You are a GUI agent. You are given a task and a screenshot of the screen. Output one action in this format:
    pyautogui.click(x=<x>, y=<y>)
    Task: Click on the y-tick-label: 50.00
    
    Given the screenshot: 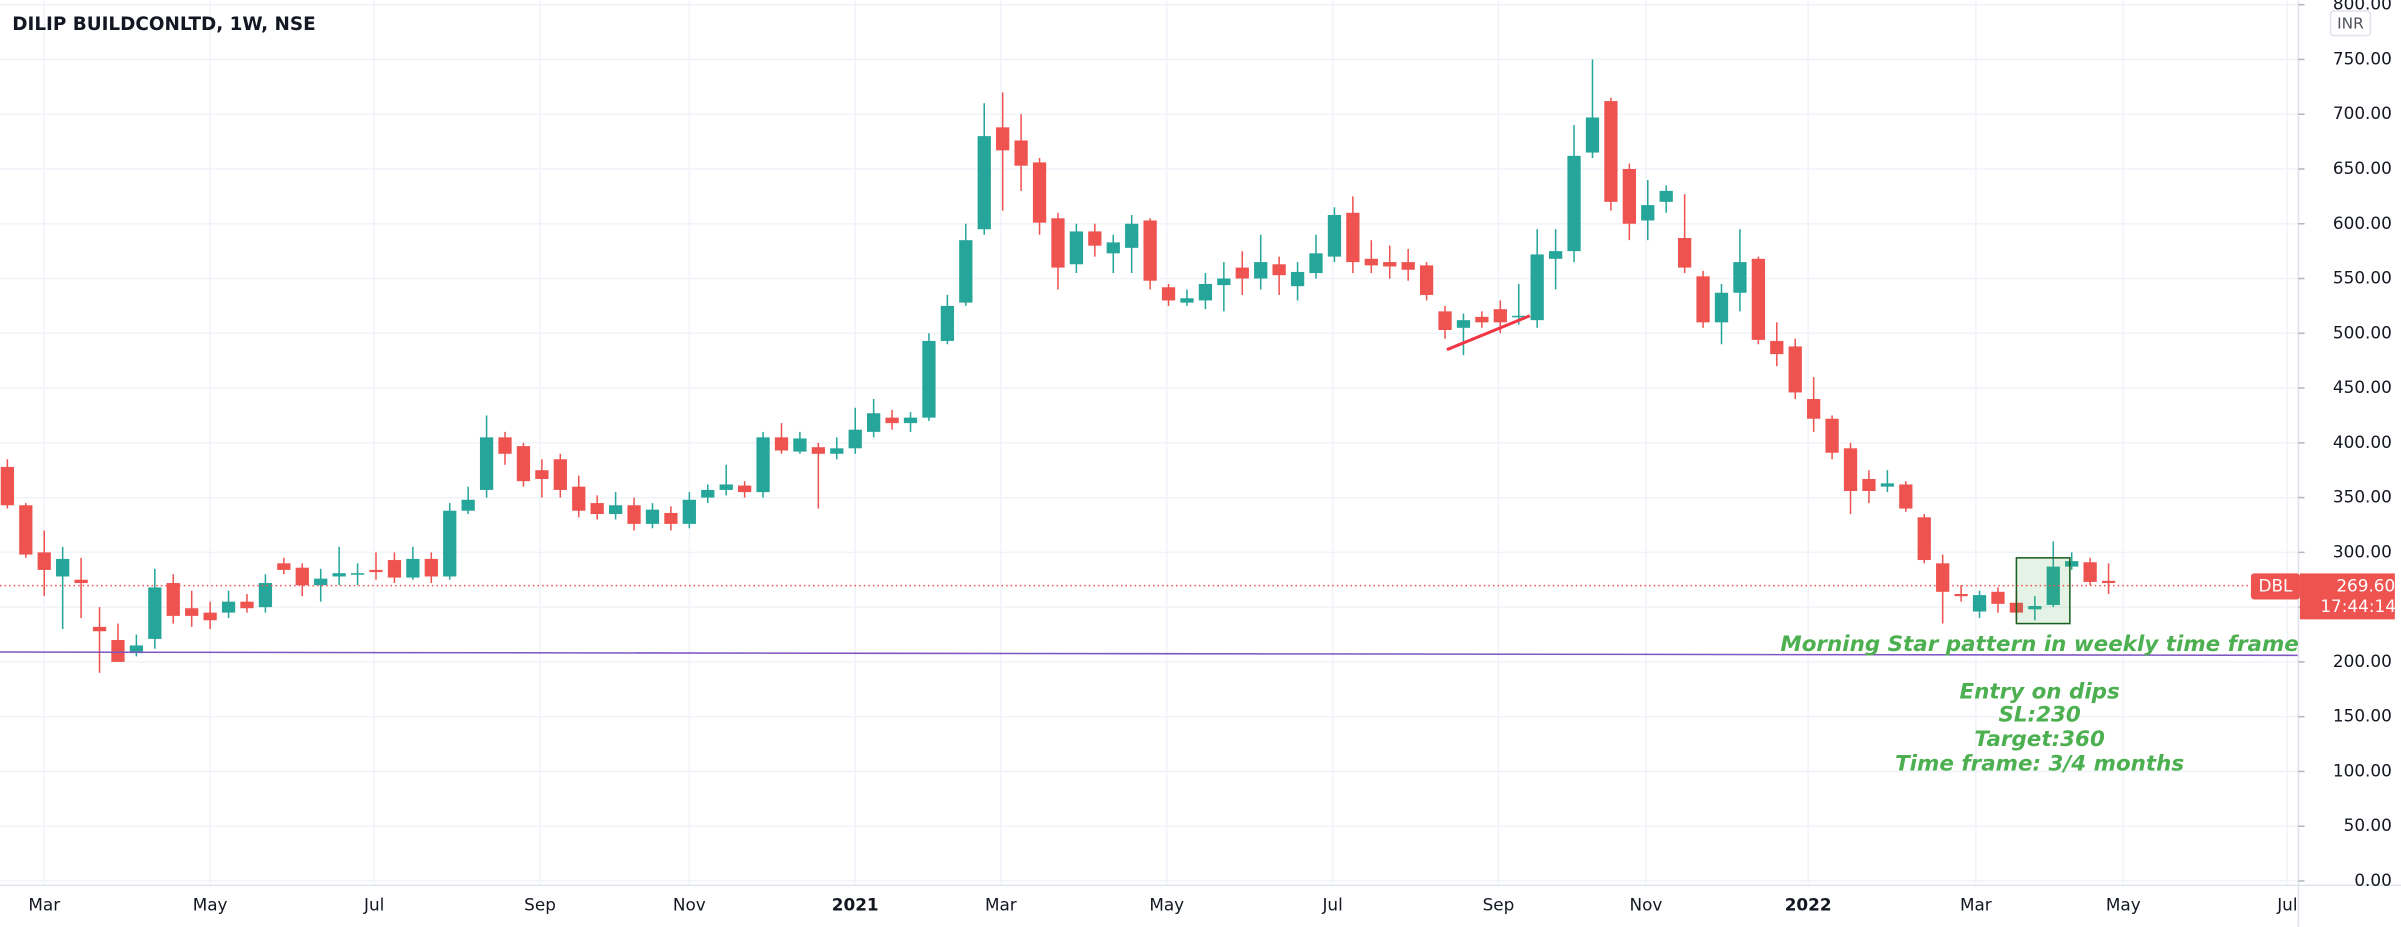 What is the action you would take?
    pyautogui.click(x=2368, y=825)
    